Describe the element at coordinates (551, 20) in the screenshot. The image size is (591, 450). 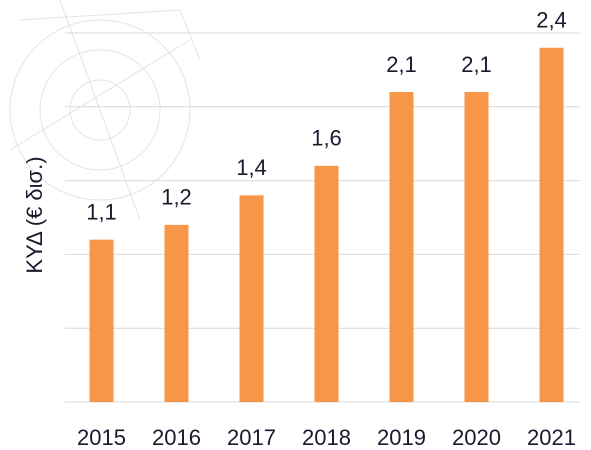
I see `value-label: 2,4` at that location.